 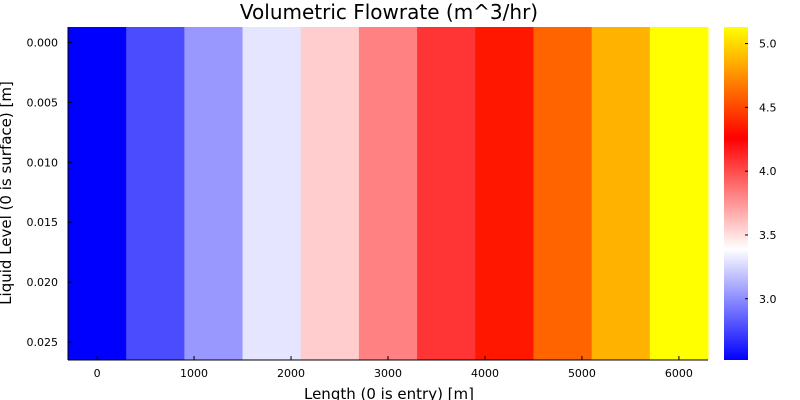 I want to click on x-tick-label: 1000, so click(x=194, y=373).